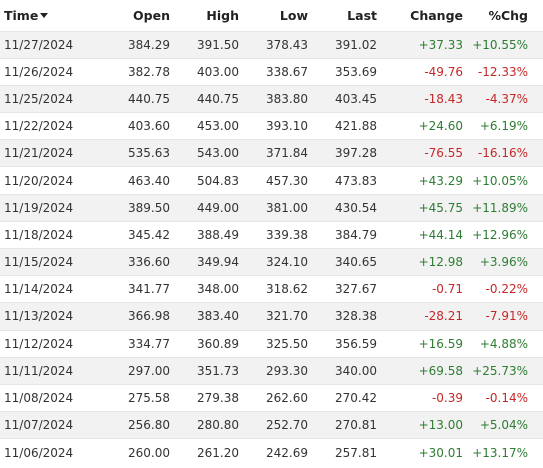  What do you see at coordinates (218, 98) in the screenshot?
I see `high-cell: 440.75` at bounding box center [218, 98].